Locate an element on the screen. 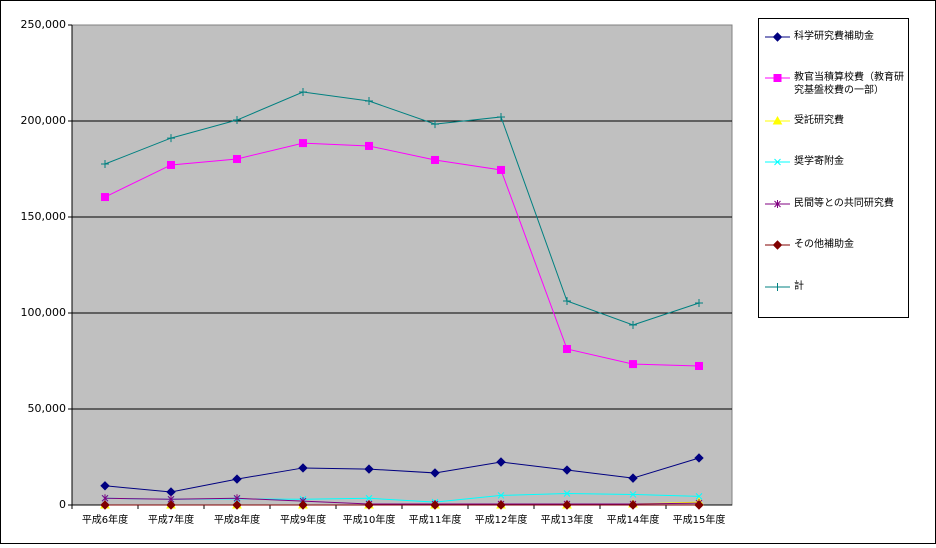 The image size is (936, 548). legend-entry: 教官当積算校費（教育研究基盤校費の一部） is located at coordinates (849, 84).